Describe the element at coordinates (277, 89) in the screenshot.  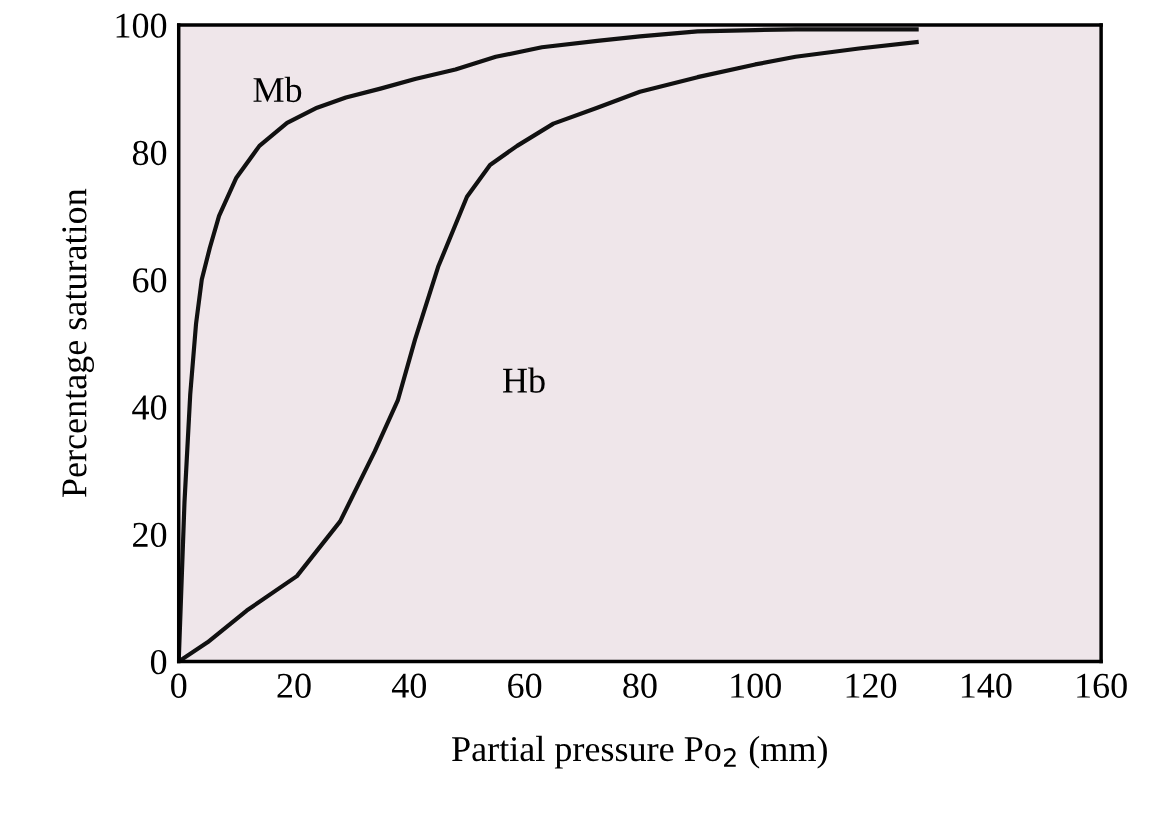
I see `series-label: Mb` at that location.